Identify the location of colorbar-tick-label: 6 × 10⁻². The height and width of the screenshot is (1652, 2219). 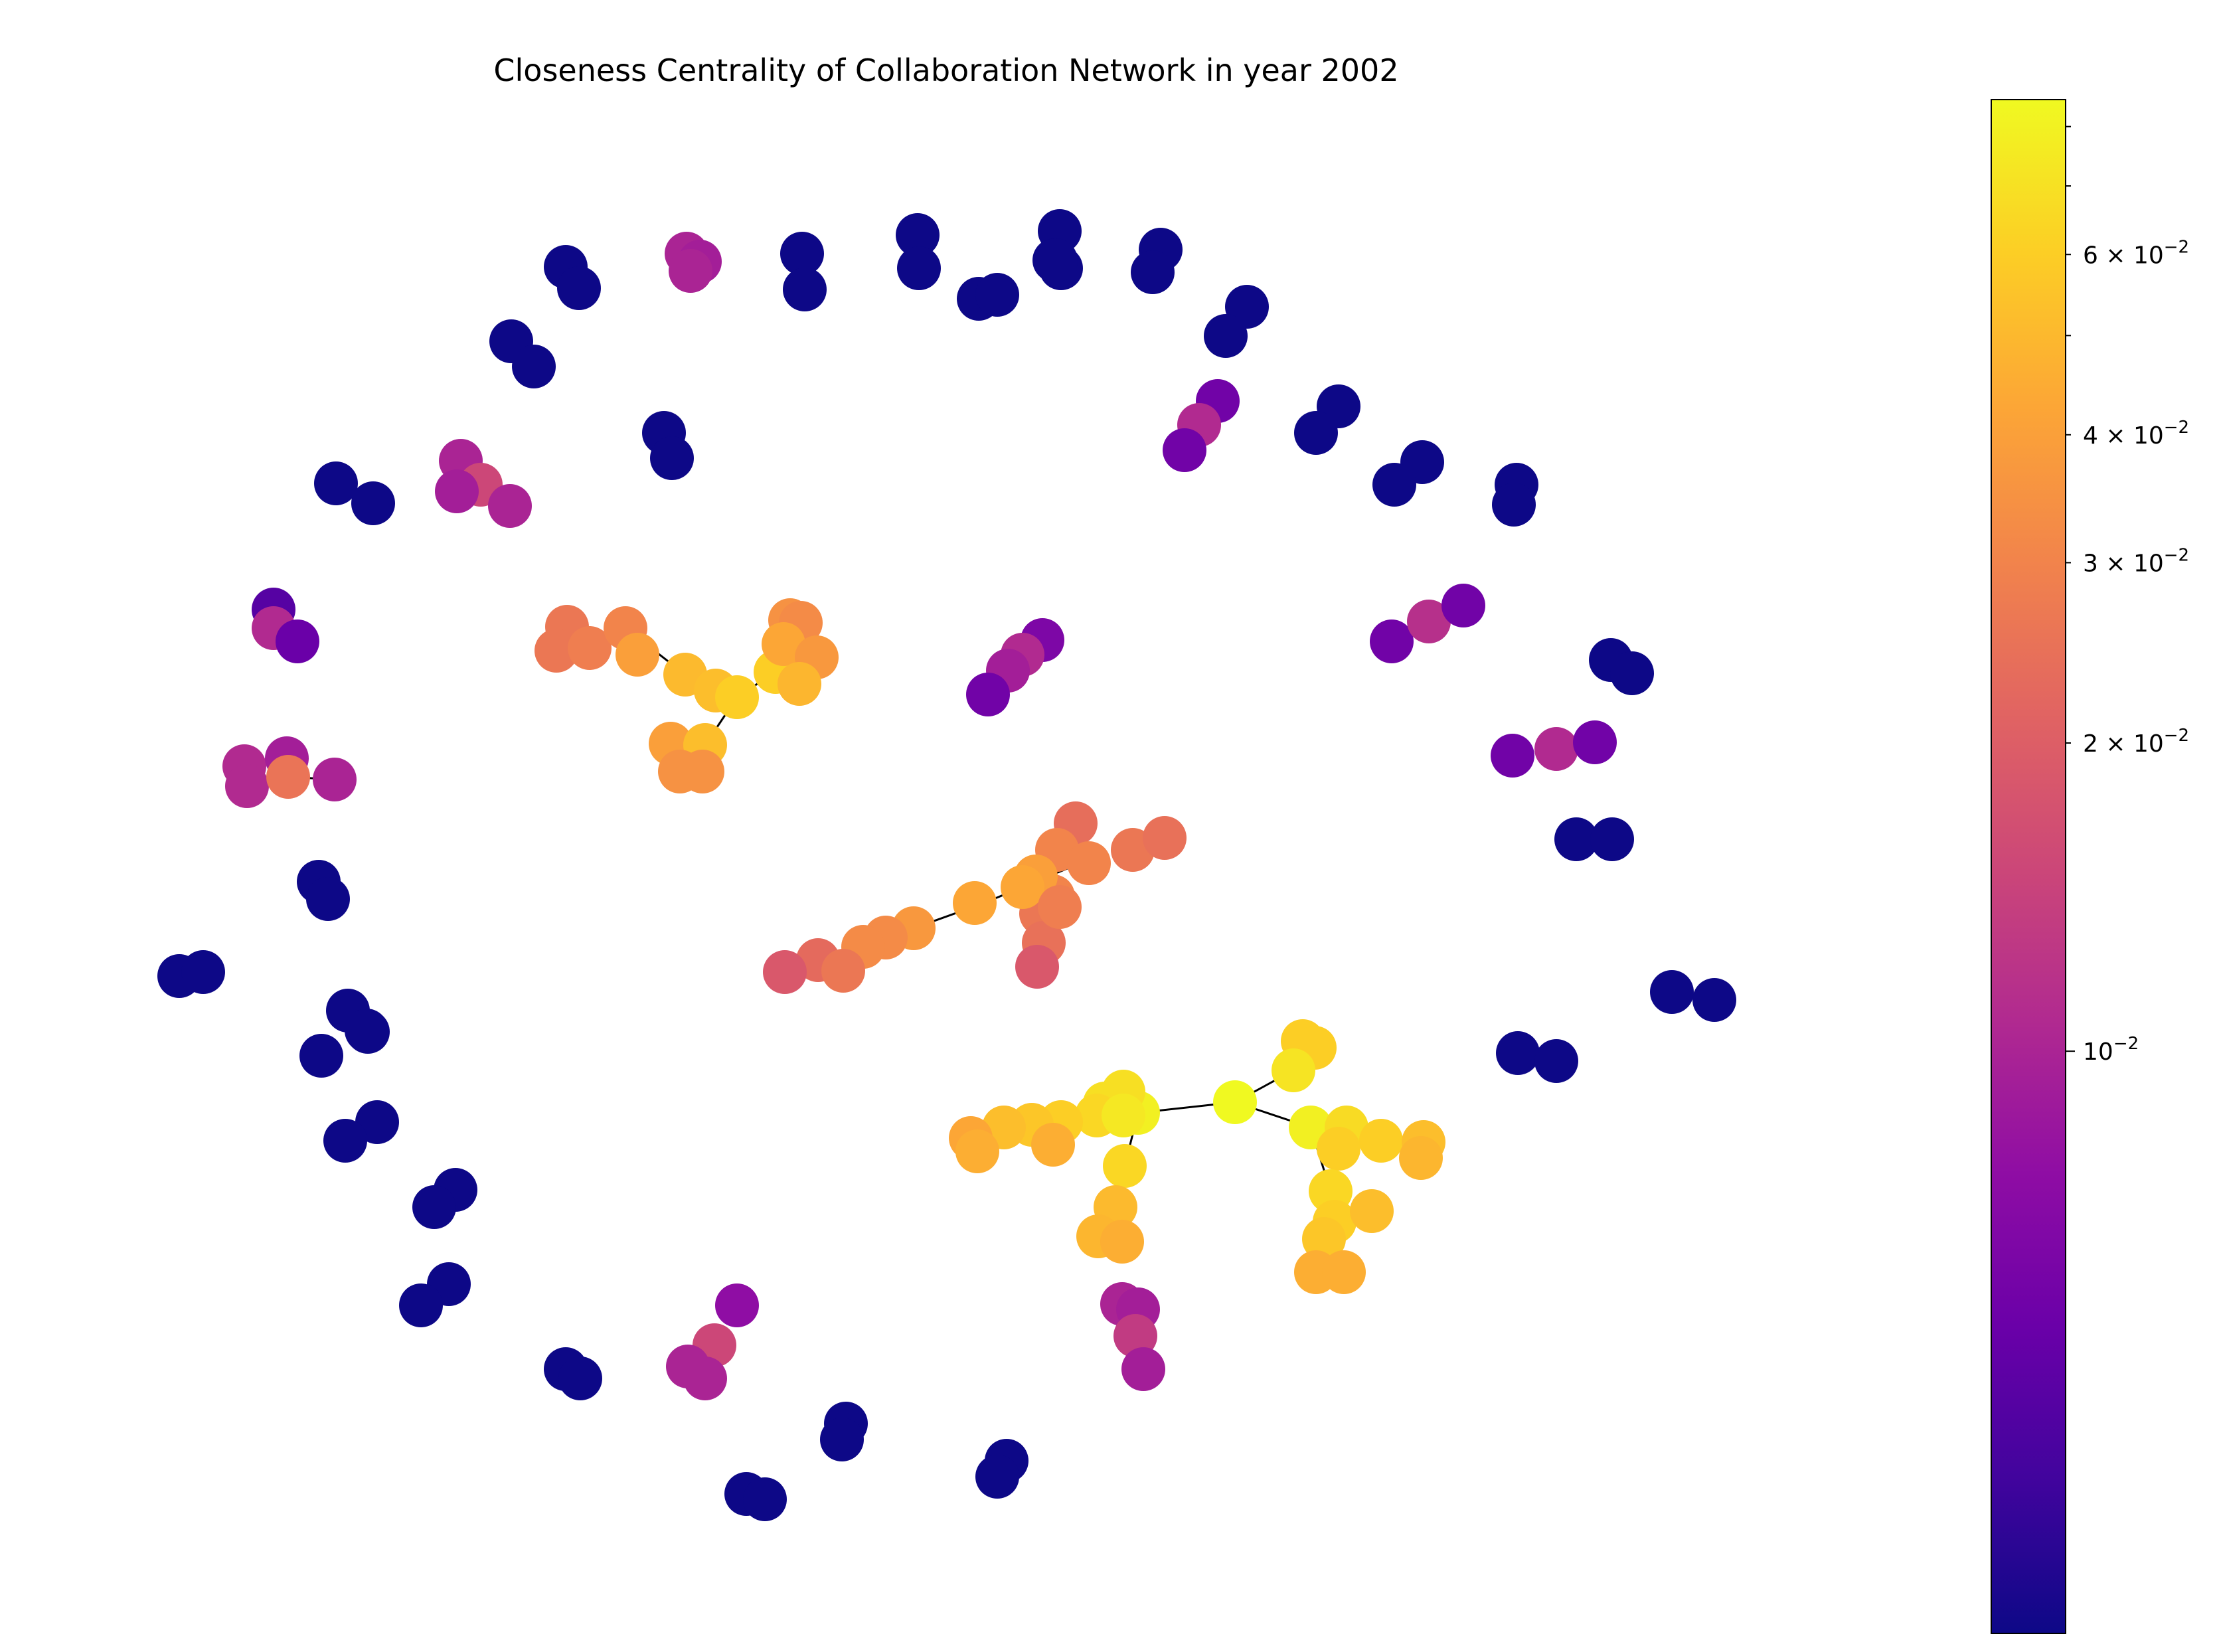
(2136, 253).